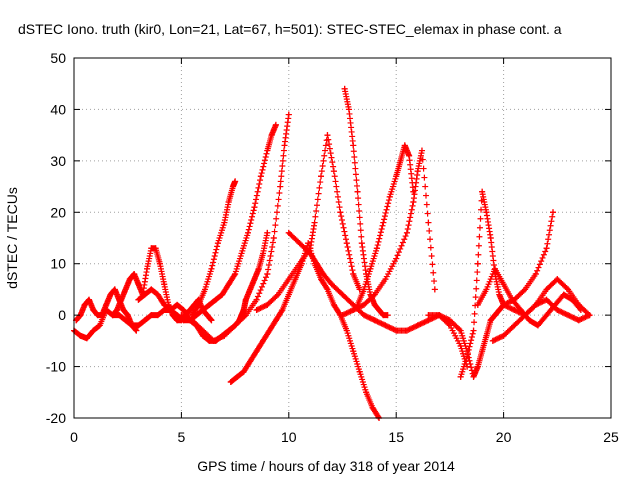 The height and width of the screenshot is (480, 640). What do you see at coordinates (58, 109) in the screenshot?
I see `y-tick-label: 40` at bounding box center [58, 109].